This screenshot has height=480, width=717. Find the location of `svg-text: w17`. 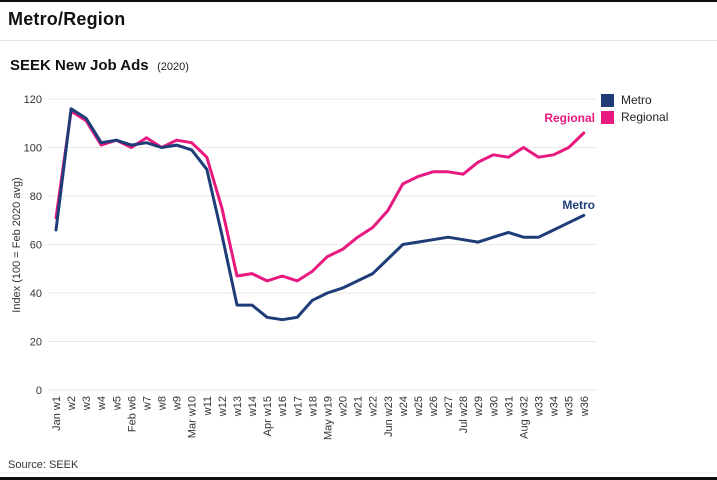

svg-text: w17 is located at coordinates (298, 406).